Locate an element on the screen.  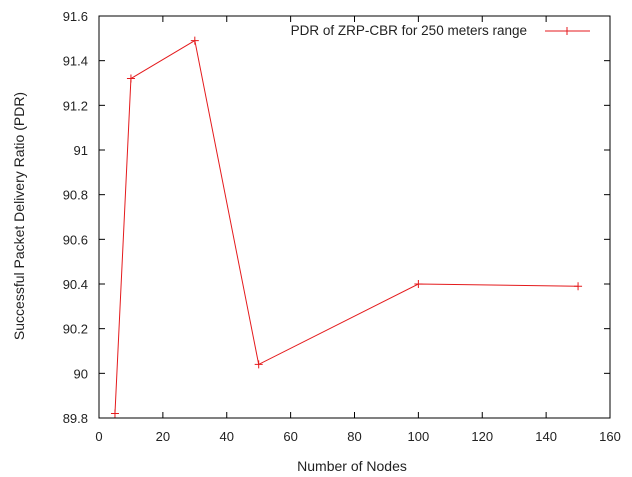
y-tick-label: 90.2 is located at coordinates (75, 329).